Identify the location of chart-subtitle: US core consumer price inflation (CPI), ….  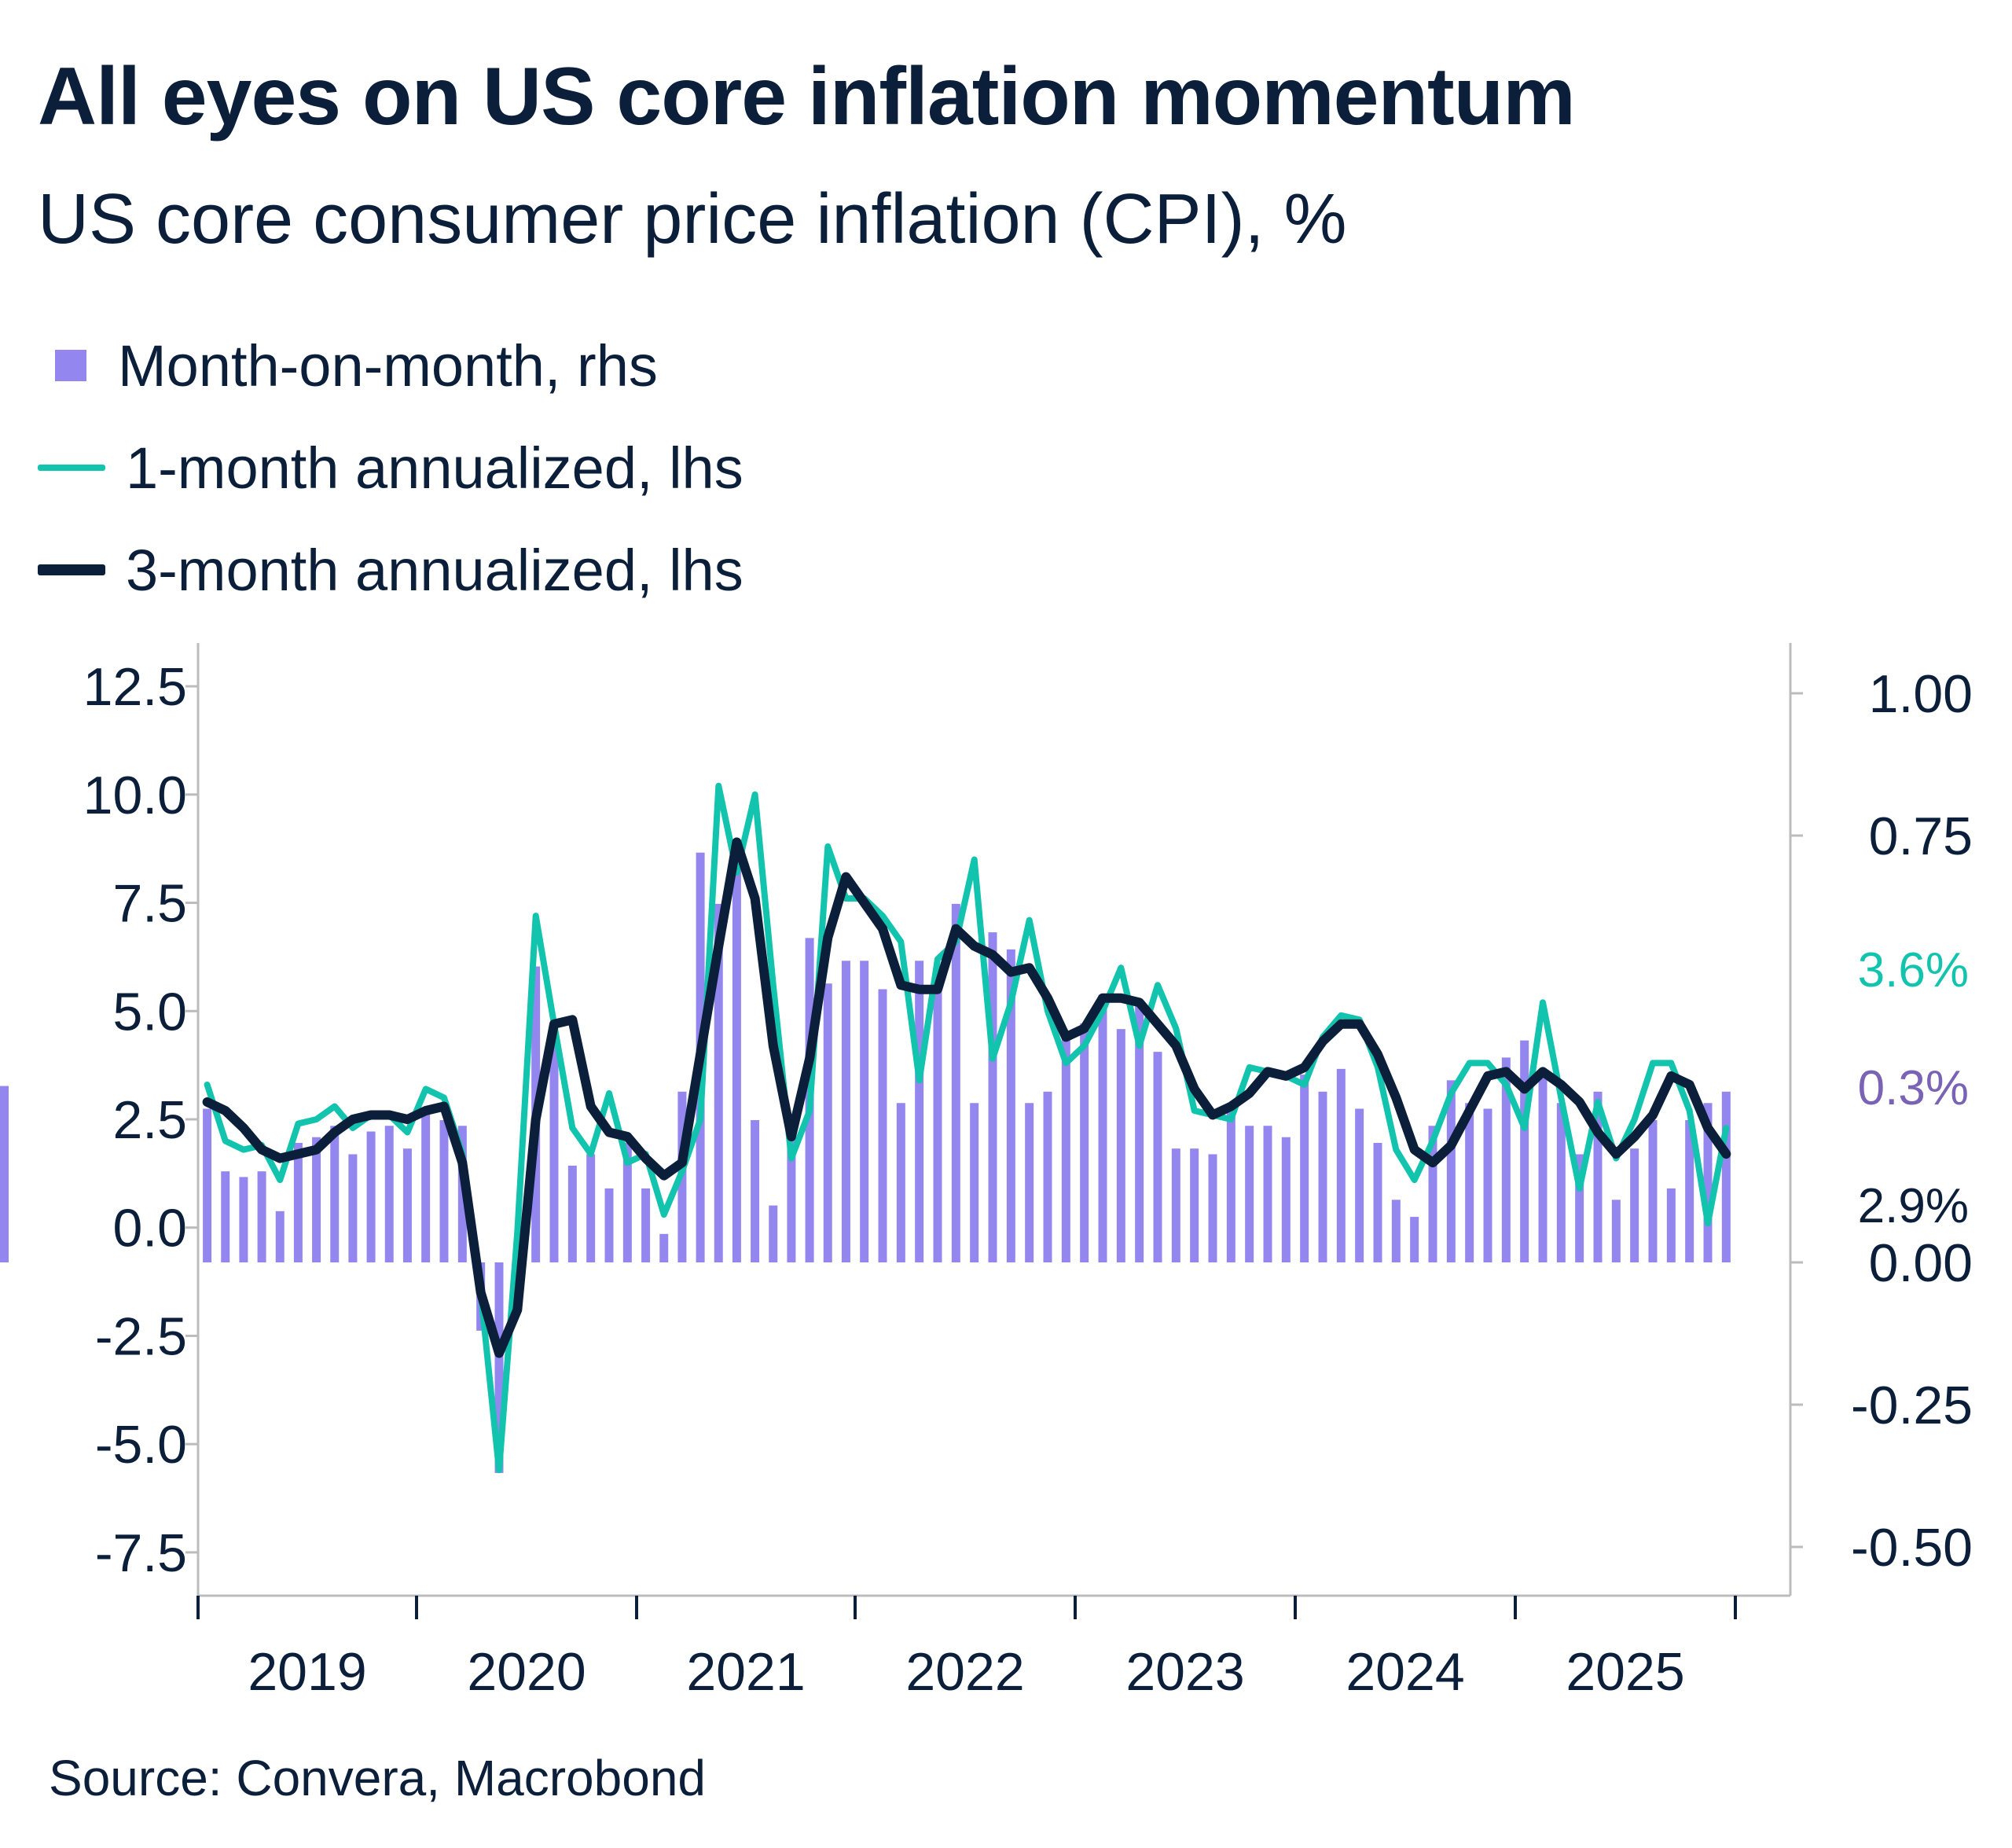
(692, 219).